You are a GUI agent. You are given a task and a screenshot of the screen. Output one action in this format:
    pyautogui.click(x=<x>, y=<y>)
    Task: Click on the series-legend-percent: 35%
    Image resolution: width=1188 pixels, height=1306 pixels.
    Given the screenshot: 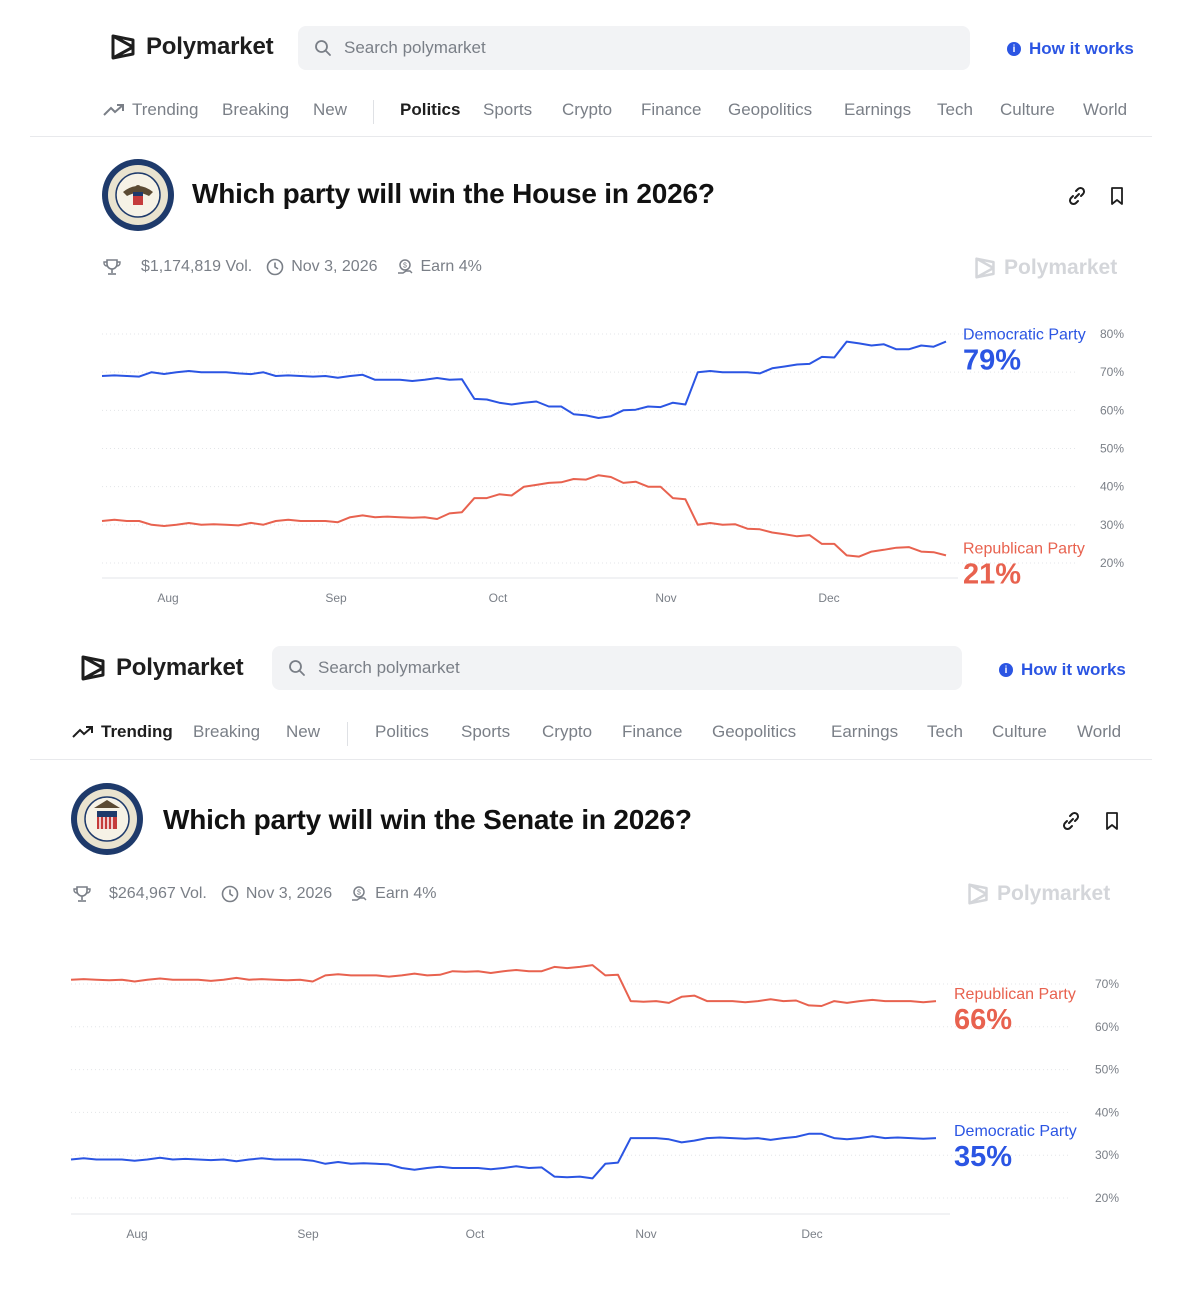 What is the action you would take?
    pyautogui.click(x=983, y=1157)
    